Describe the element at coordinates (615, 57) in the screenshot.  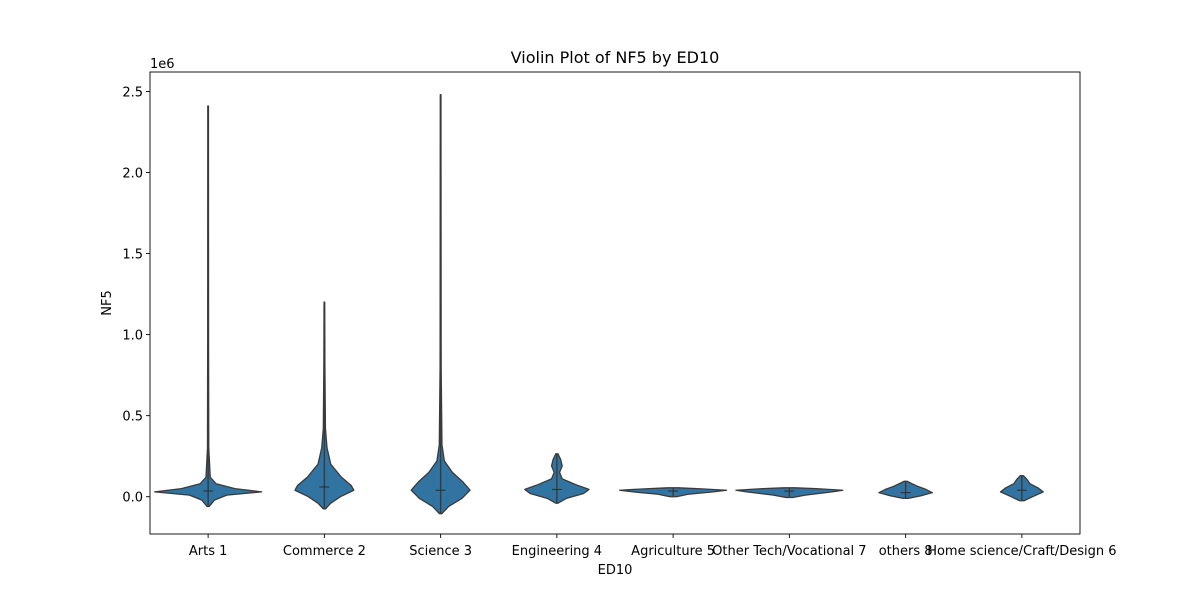
I see `chart-title: Violin Plot of NF5 by ED10` at that location.